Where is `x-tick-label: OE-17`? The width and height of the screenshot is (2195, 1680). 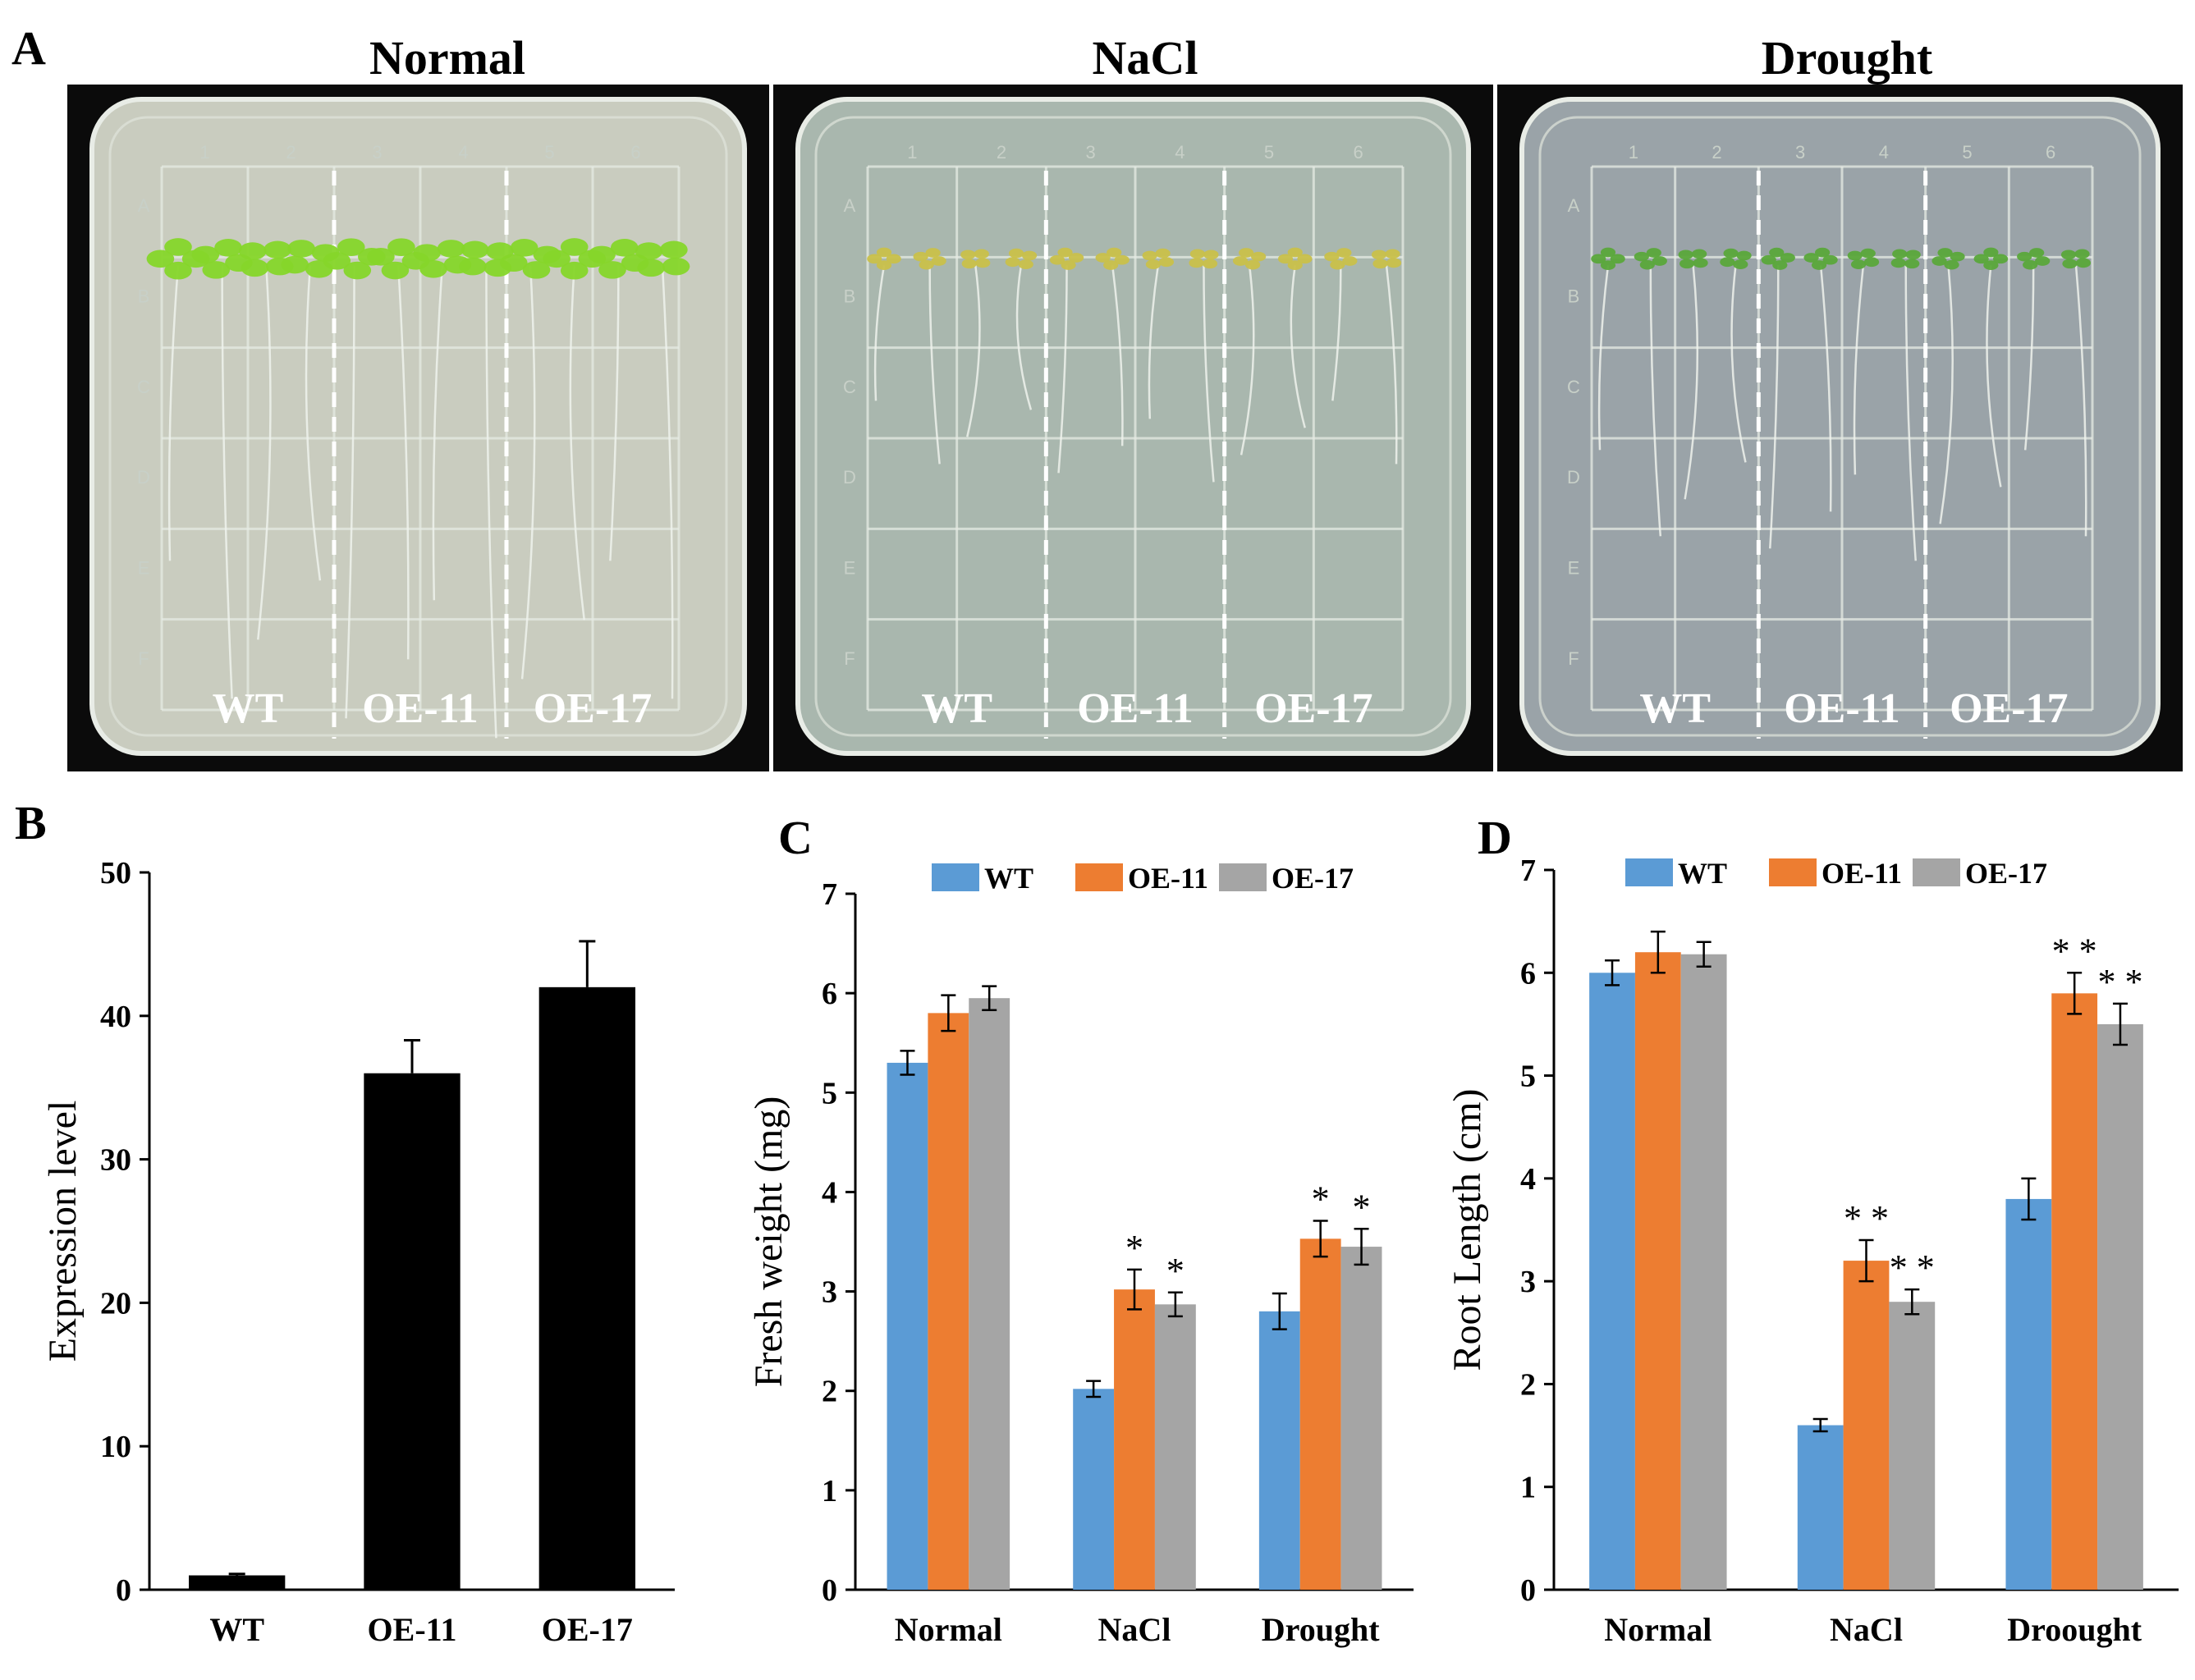
x-tick-label: OE-17 is located at coordinates (587, 1629).